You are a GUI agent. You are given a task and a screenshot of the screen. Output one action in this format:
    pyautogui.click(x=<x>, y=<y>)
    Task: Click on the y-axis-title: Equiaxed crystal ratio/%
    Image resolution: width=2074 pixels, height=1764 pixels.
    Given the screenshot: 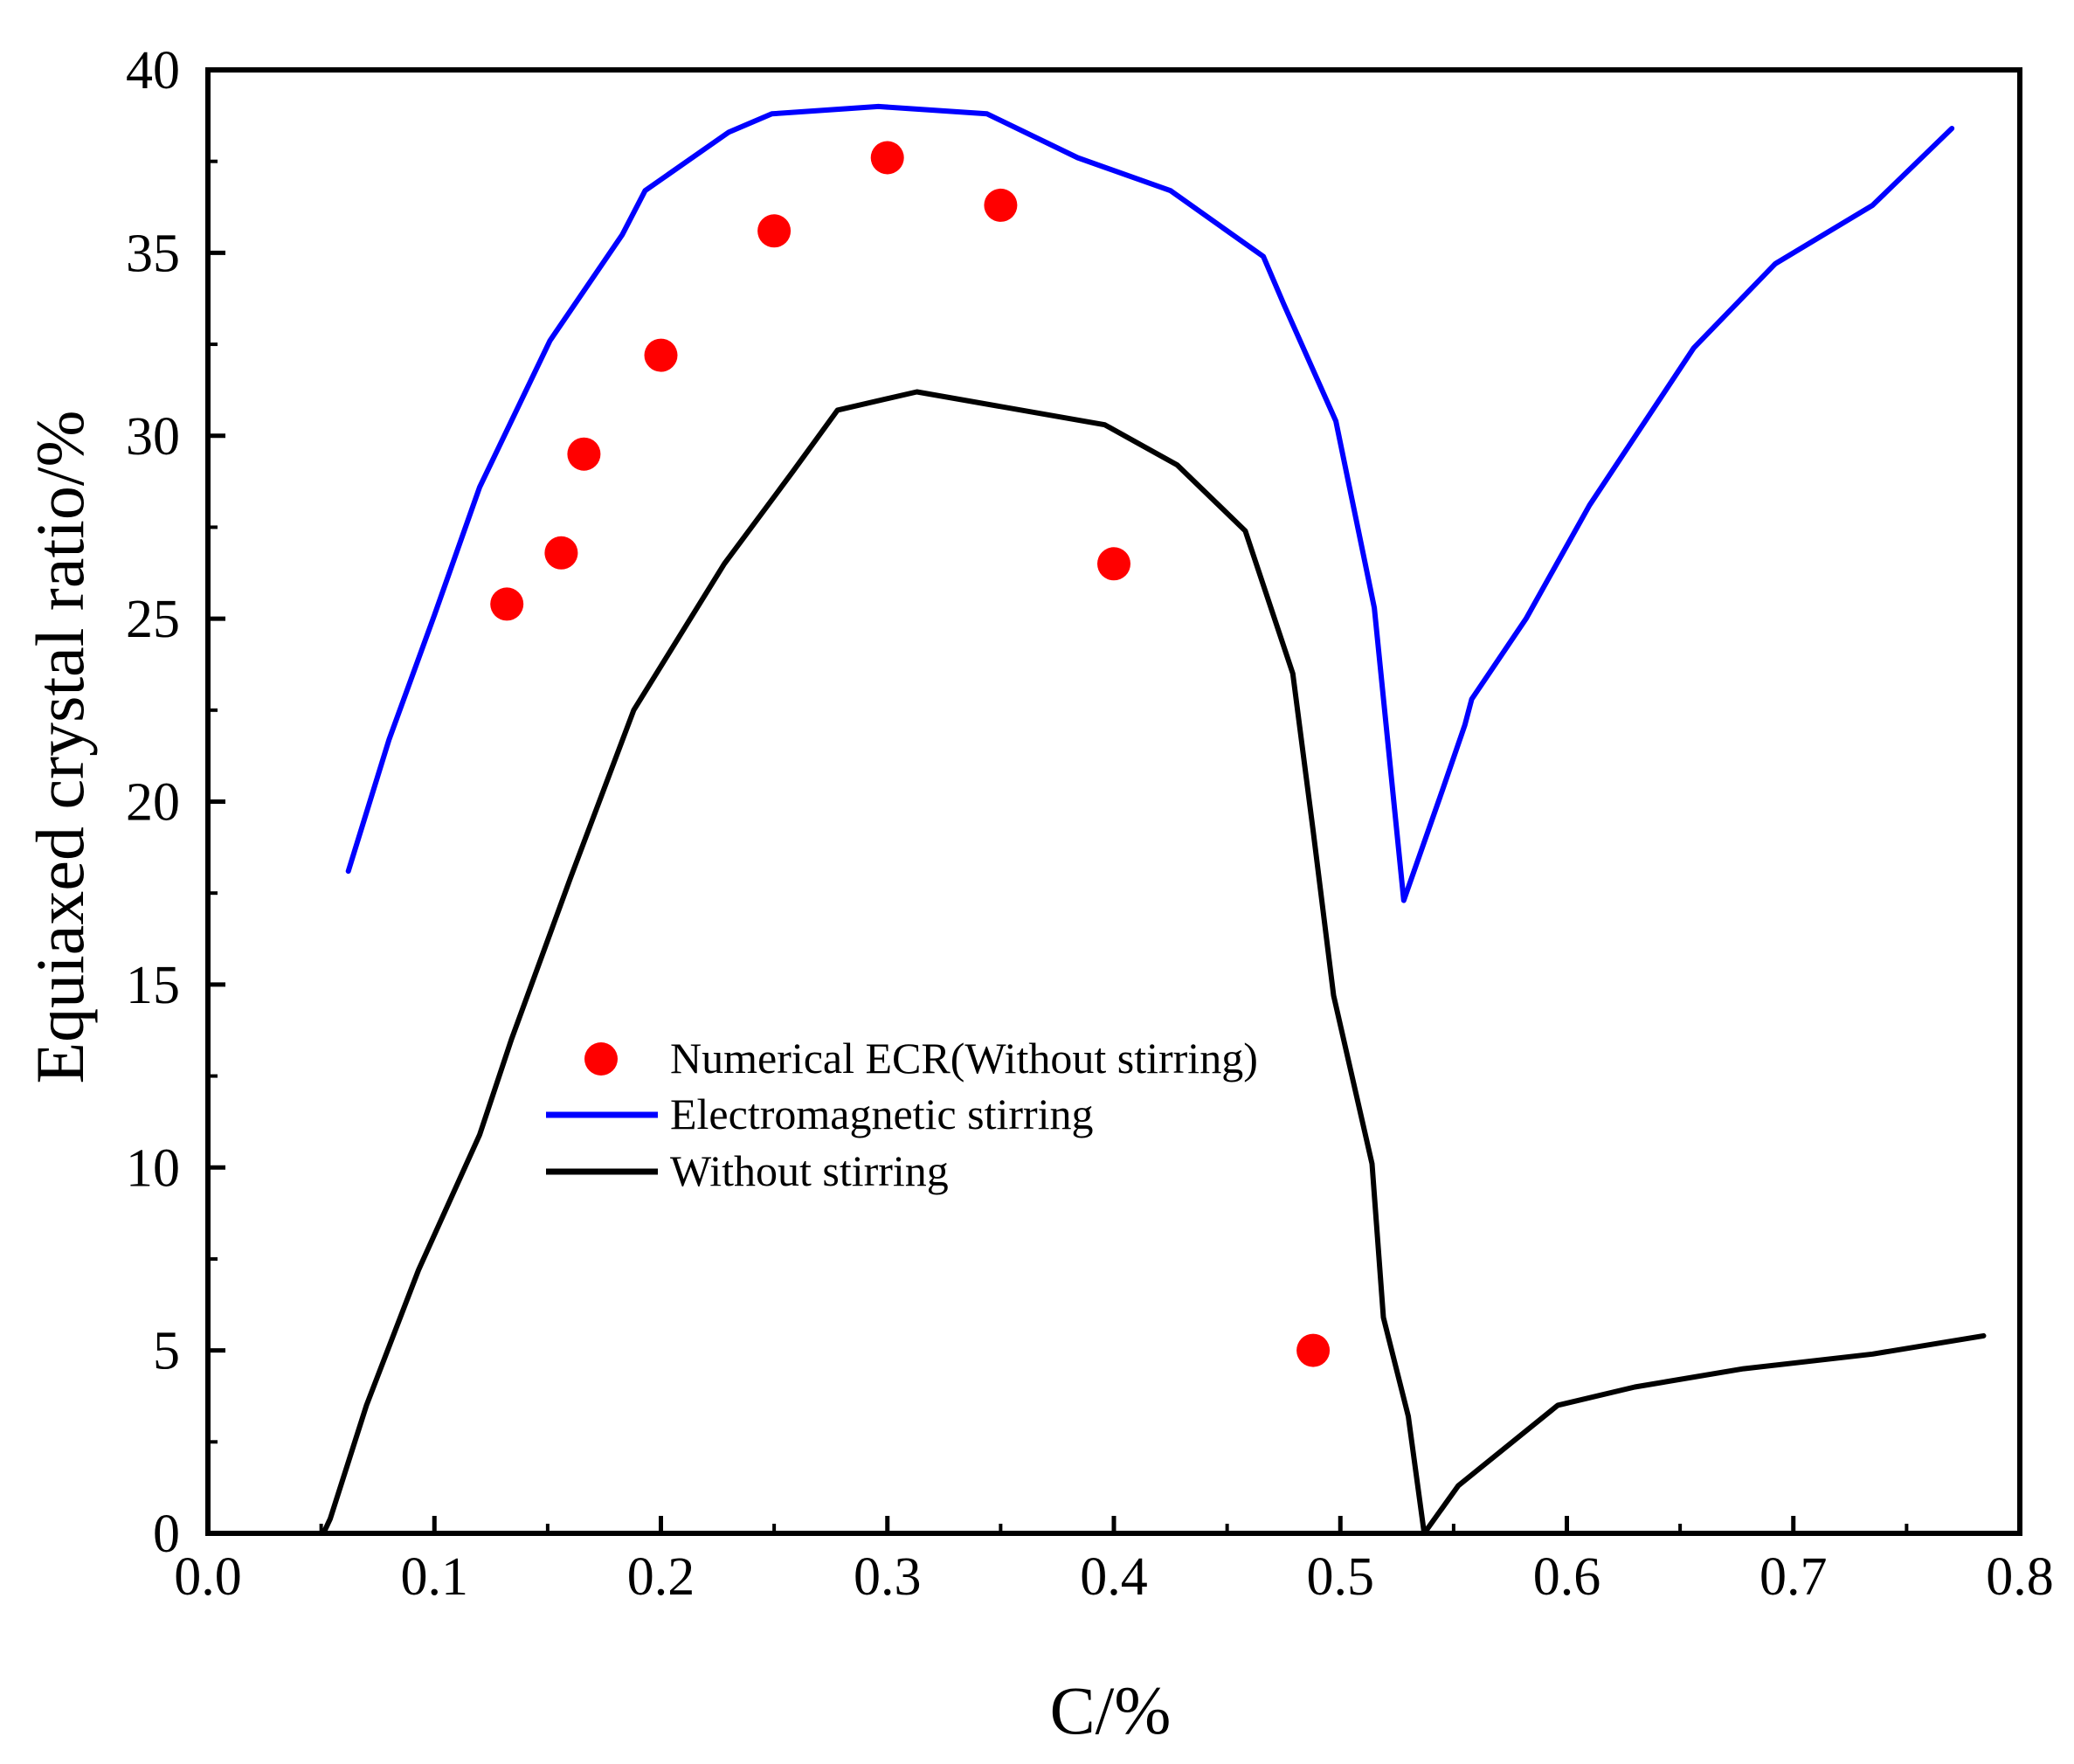 What is the action you would take?
    pyautogui.click(x=60, y=746)
    